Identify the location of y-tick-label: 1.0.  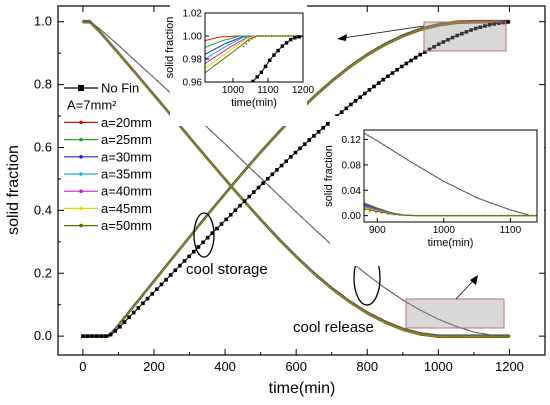
(43, 21).